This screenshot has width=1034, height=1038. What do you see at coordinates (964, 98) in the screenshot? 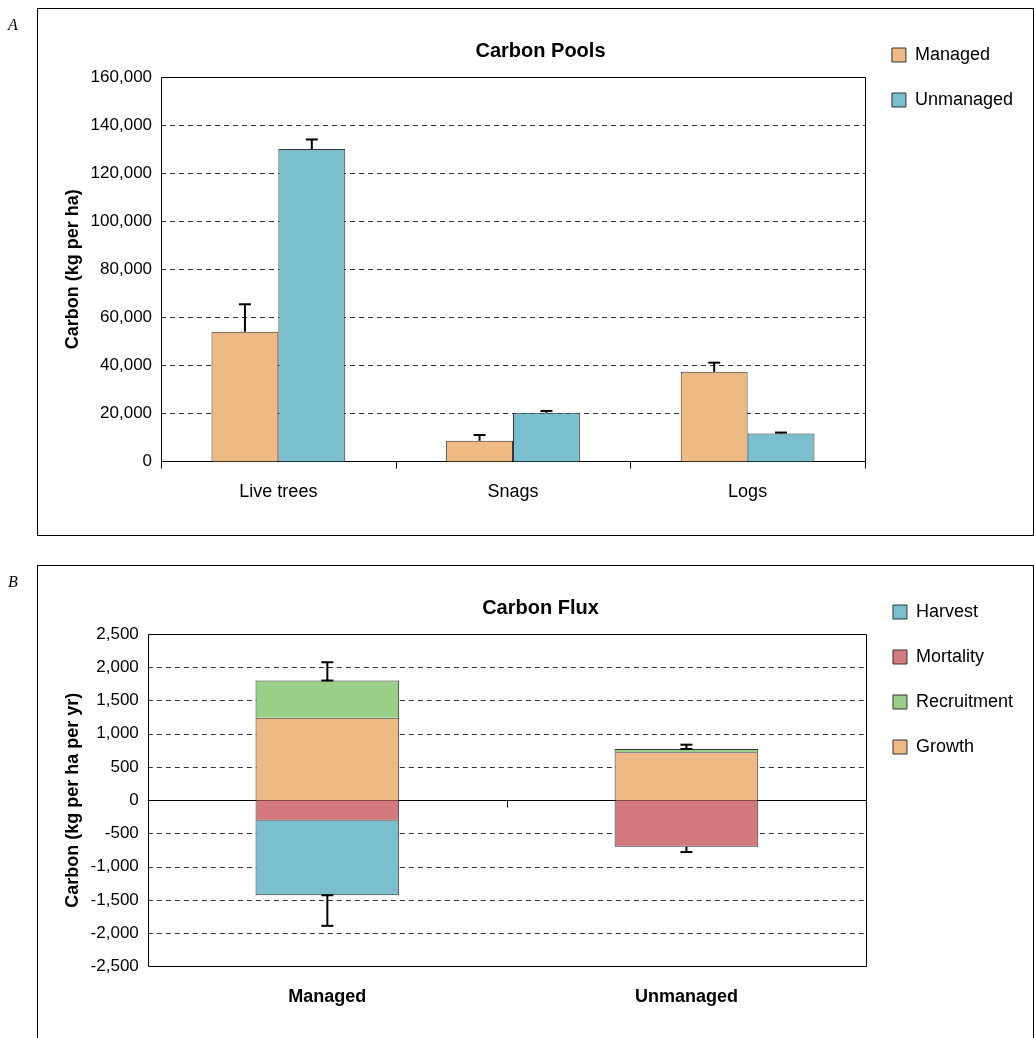
I see `legend-label: Unmanaged` at bounding box center [964, 98].